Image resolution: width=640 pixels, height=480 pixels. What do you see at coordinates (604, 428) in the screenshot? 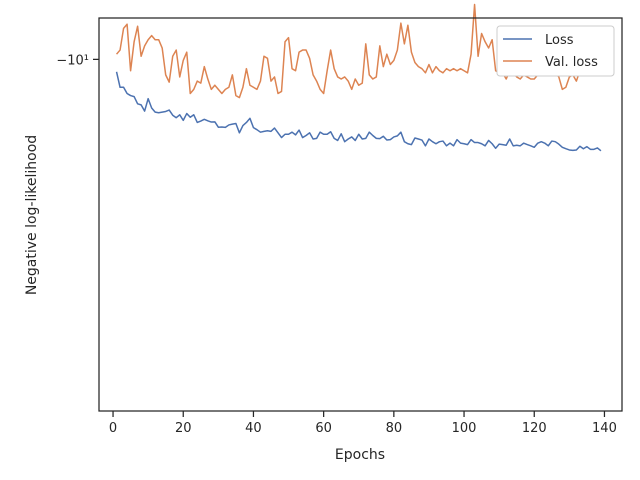
I see `x-tick-label: 140` at bounding box center [604, 428].